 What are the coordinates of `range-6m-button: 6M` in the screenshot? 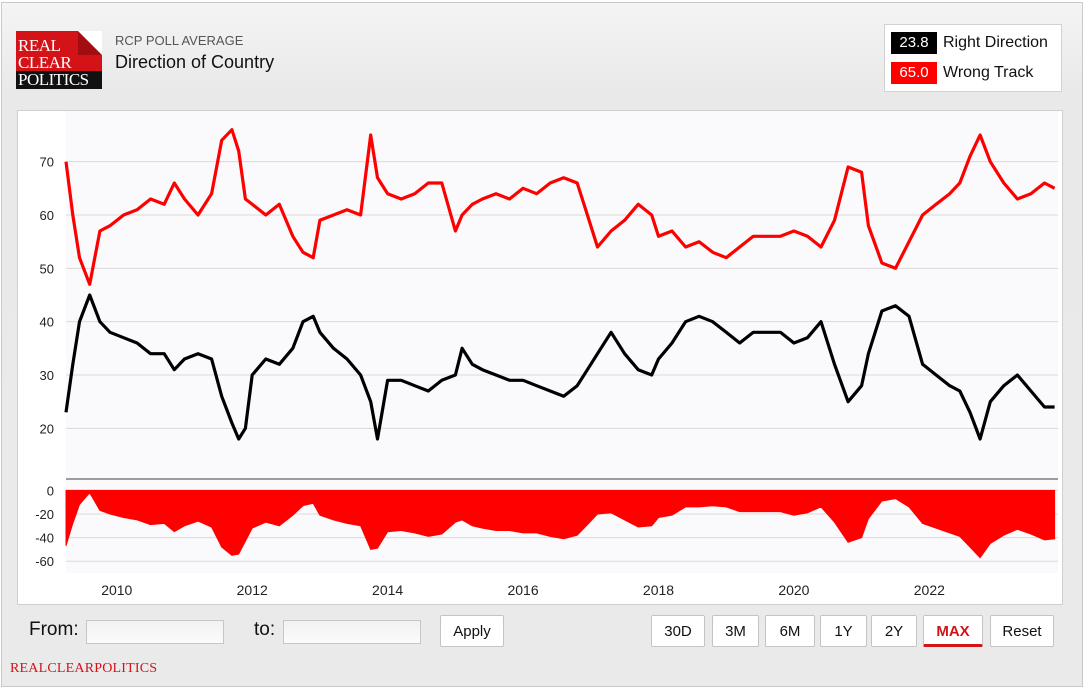 It's located at (790, 631).